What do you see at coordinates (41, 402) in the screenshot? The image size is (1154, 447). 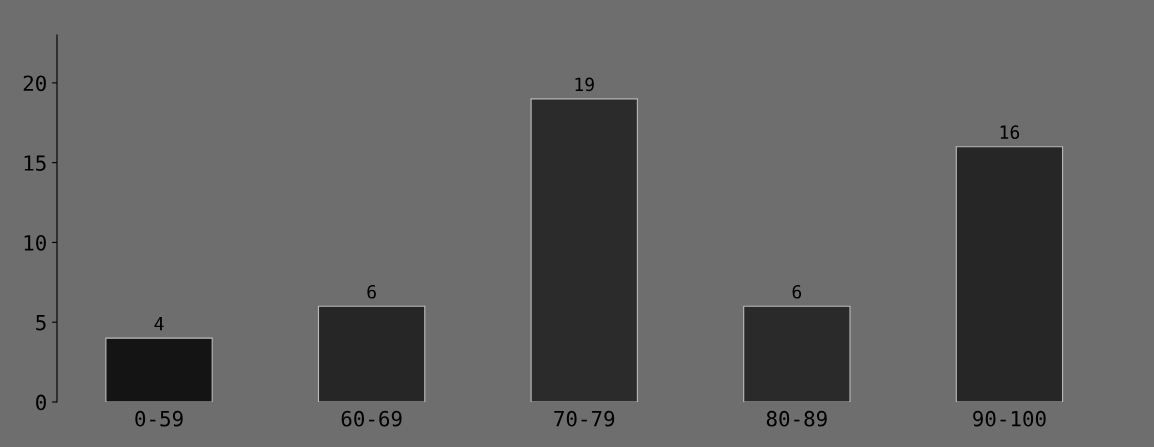 I see `y-tick-label: 0` at bounding box center [41, 402].